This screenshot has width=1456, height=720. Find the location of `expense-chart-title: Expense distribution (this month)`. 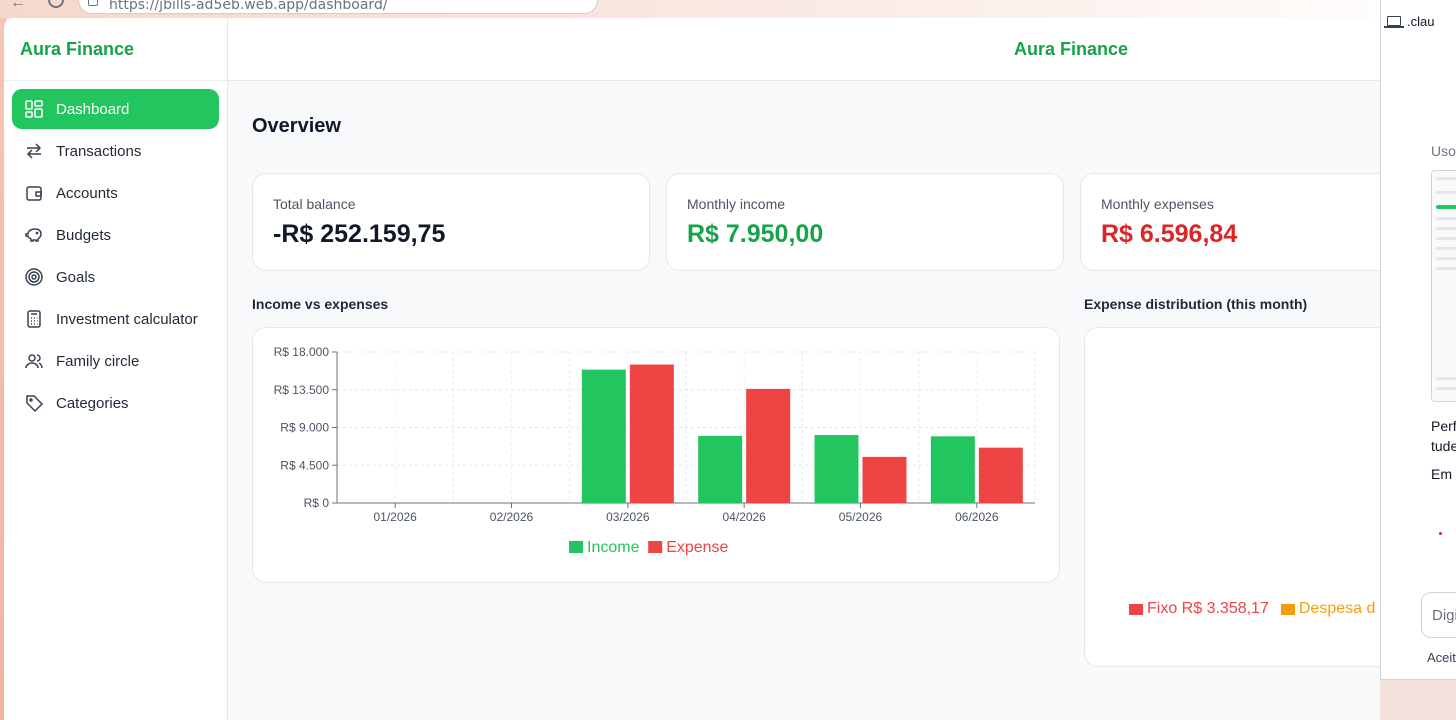

expense-chart-title: Expense distribution (this month) is located at coordinates (1196, 304).